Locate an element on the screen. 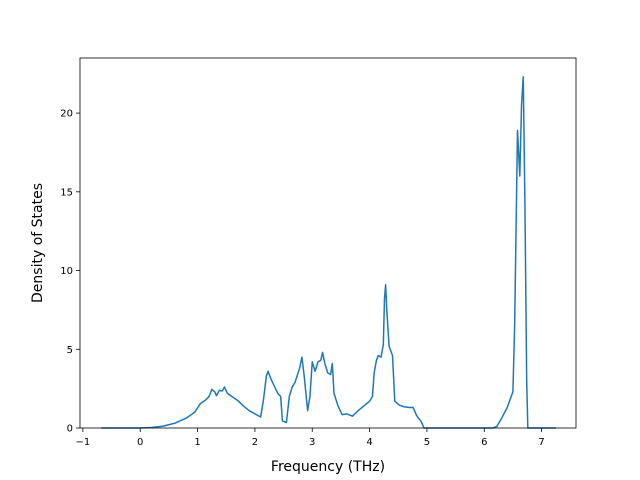 This screenshot has height=480, width=640. y-tick-label: 5 is located at coordinates (70, 350).